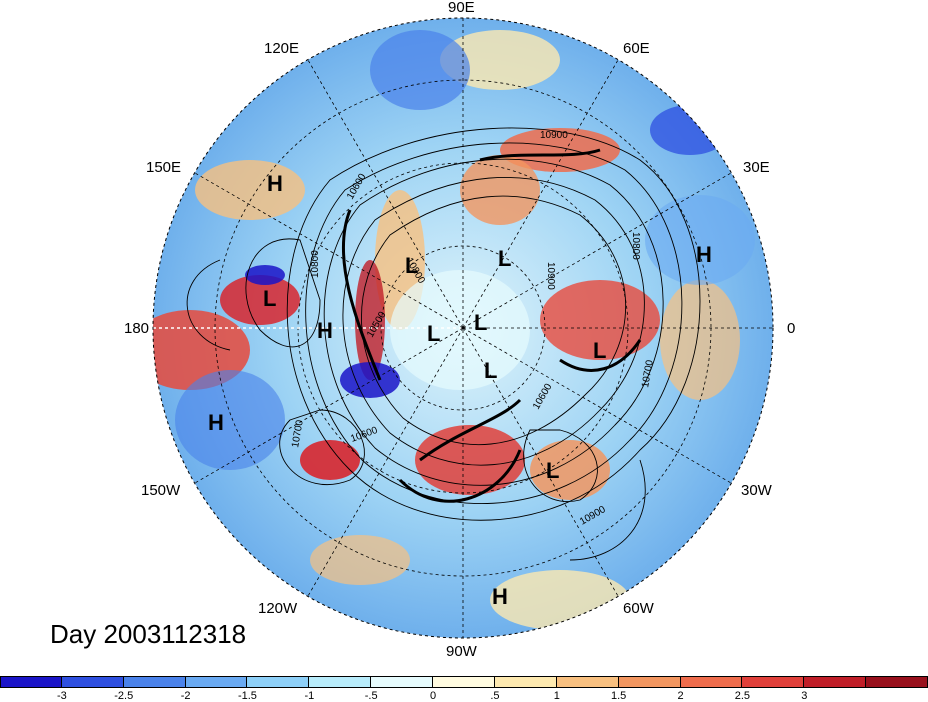 The image size is (928, 702). I want to click on day-label: Day 2003112318, so click(148, 634).